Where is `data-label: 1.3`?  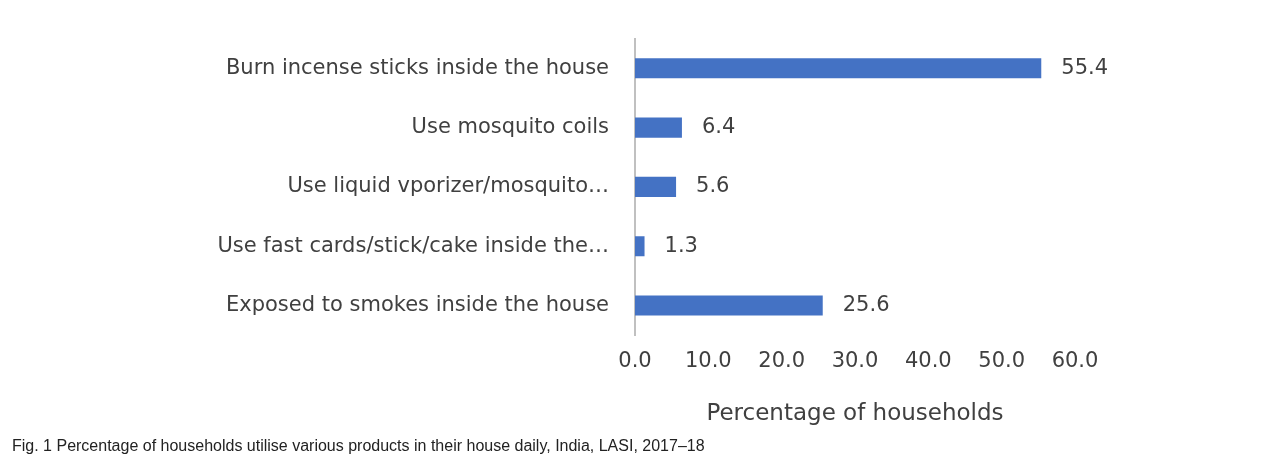
data-label: 1.3 is located at coordinates (681, 244).